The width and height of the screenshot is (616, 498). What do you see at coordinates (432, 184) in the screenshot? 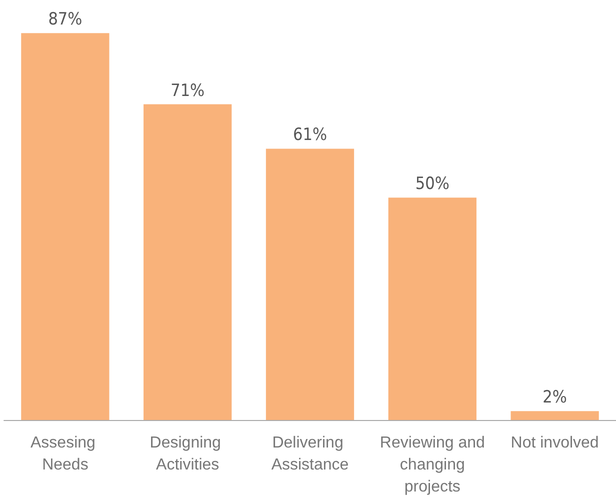
I see `data-label: 50%` at bounding box center [432, 184].